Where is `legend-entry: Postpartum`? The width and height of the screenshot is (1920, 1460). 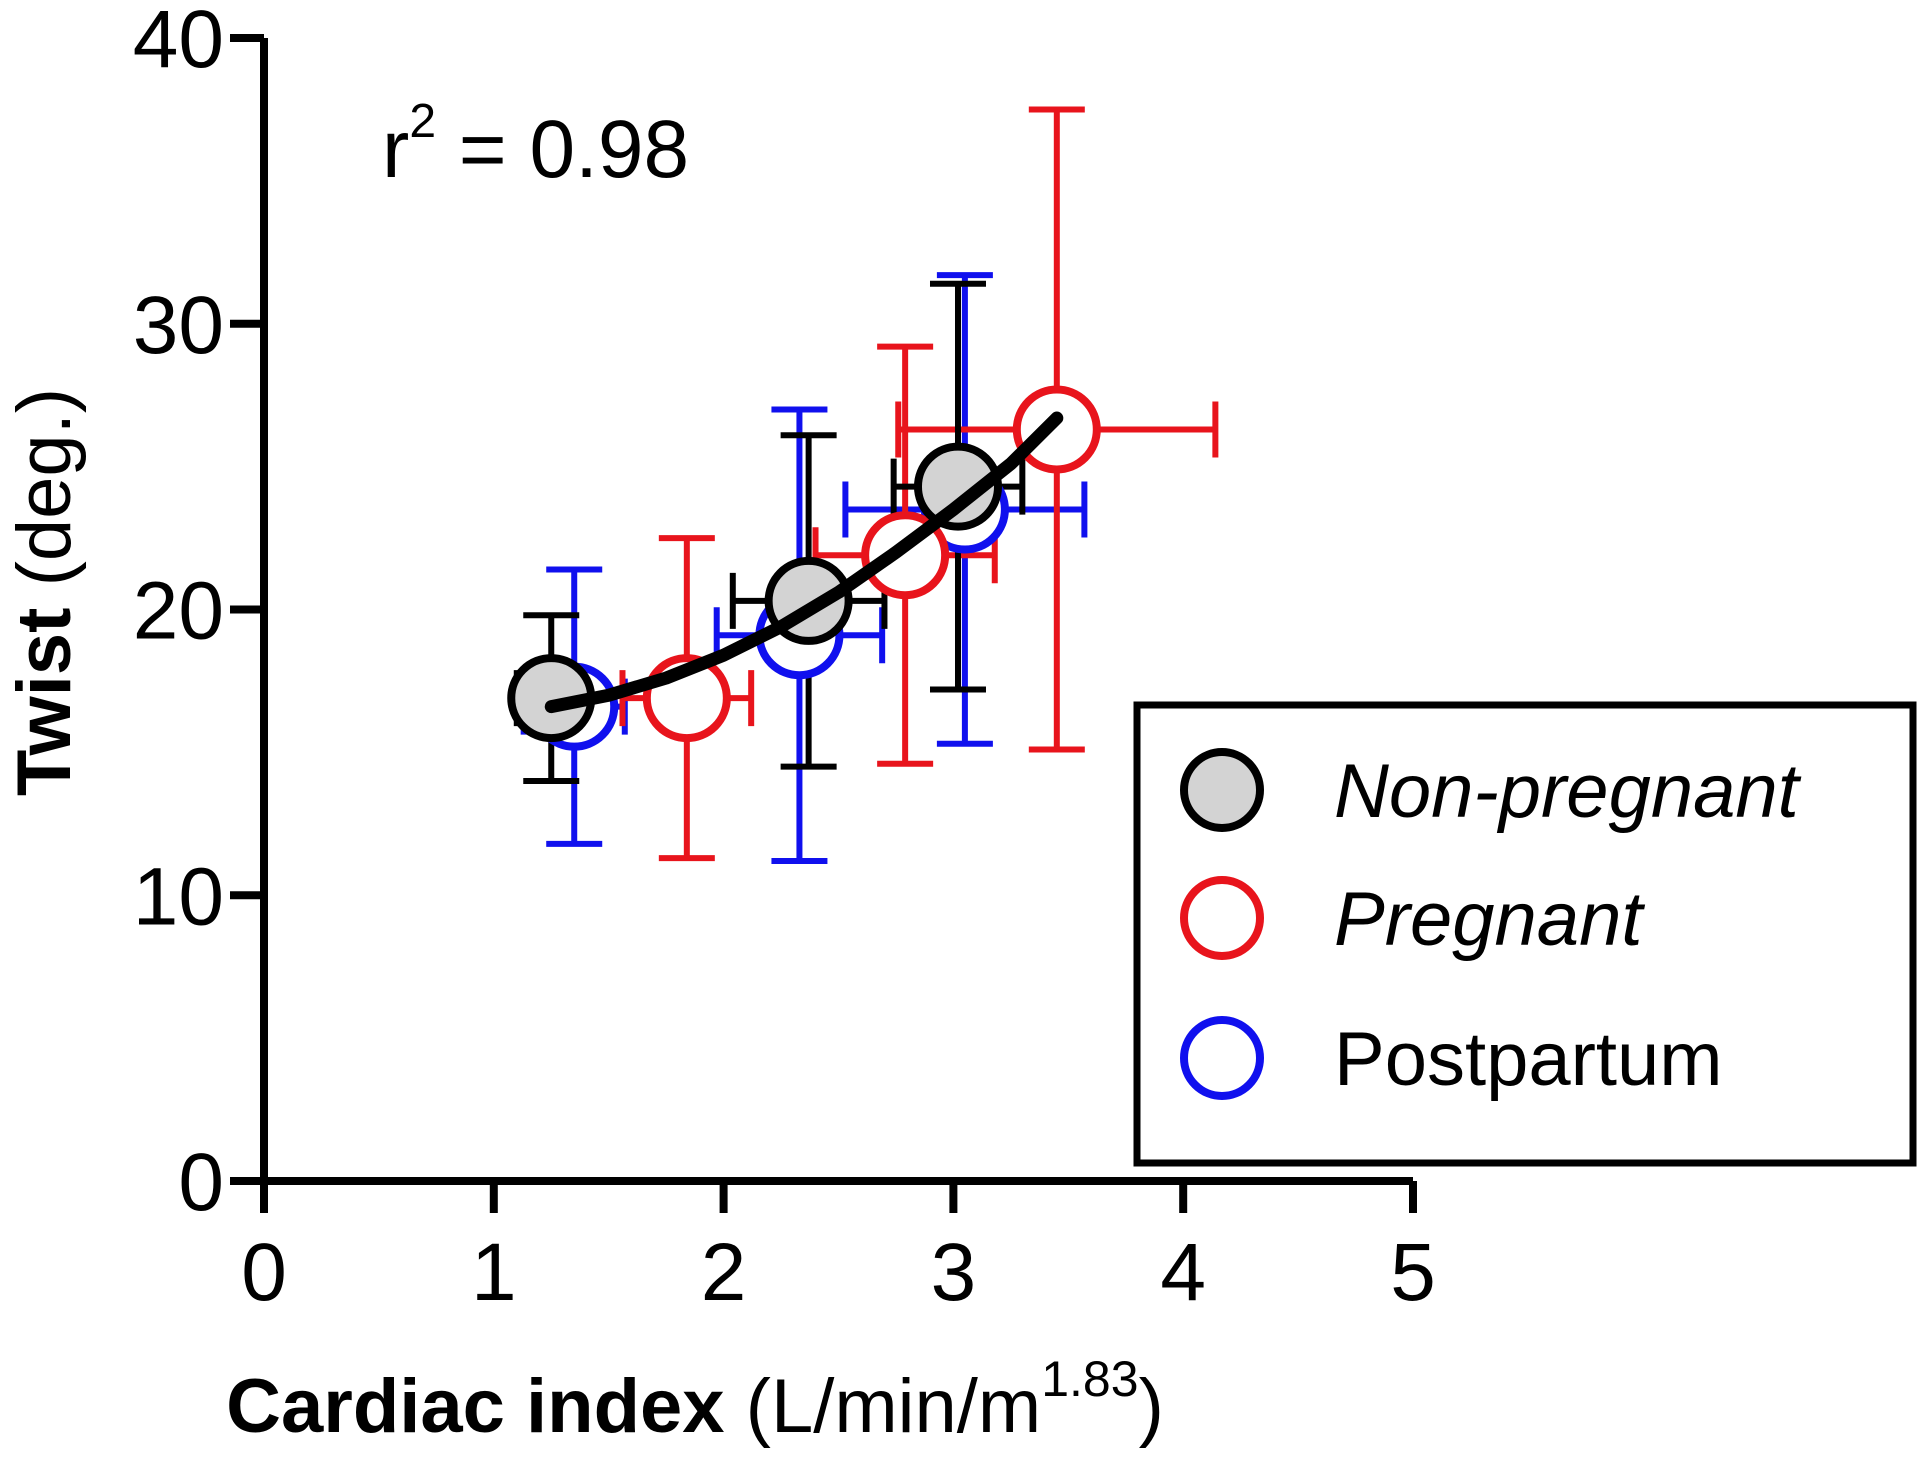
legend-entry: Postpartum is located at coordinates (1451, 1059).